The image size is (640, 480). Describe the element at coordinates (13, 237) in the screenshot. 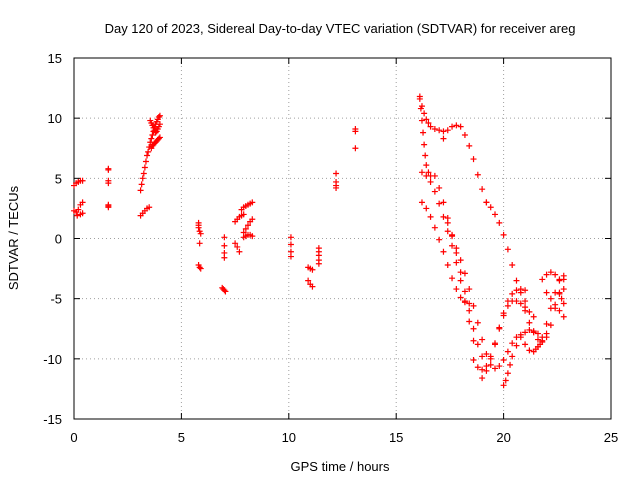

I see `y-axis-label: SDTVAR / TECUs` at that location.